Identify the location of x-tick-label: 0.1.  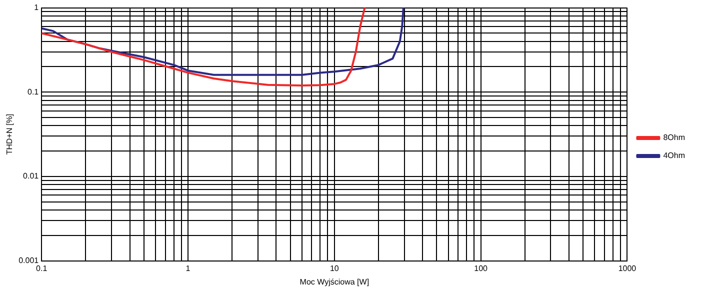
(42, 268).